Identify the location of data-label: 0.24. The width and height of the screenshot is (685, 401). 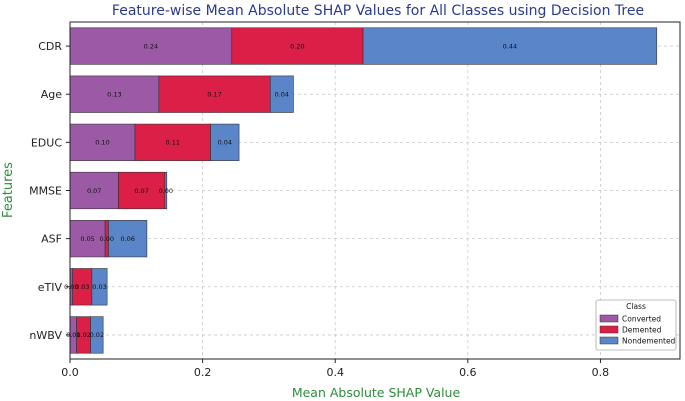
(151, 46).